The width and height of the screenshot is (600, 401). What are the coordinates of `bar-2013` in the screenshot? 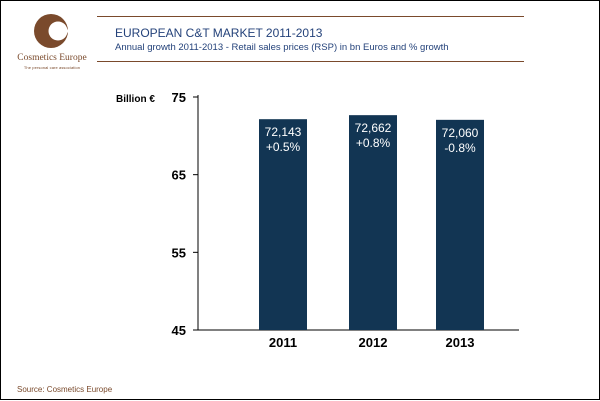 It's located at (460, 224).